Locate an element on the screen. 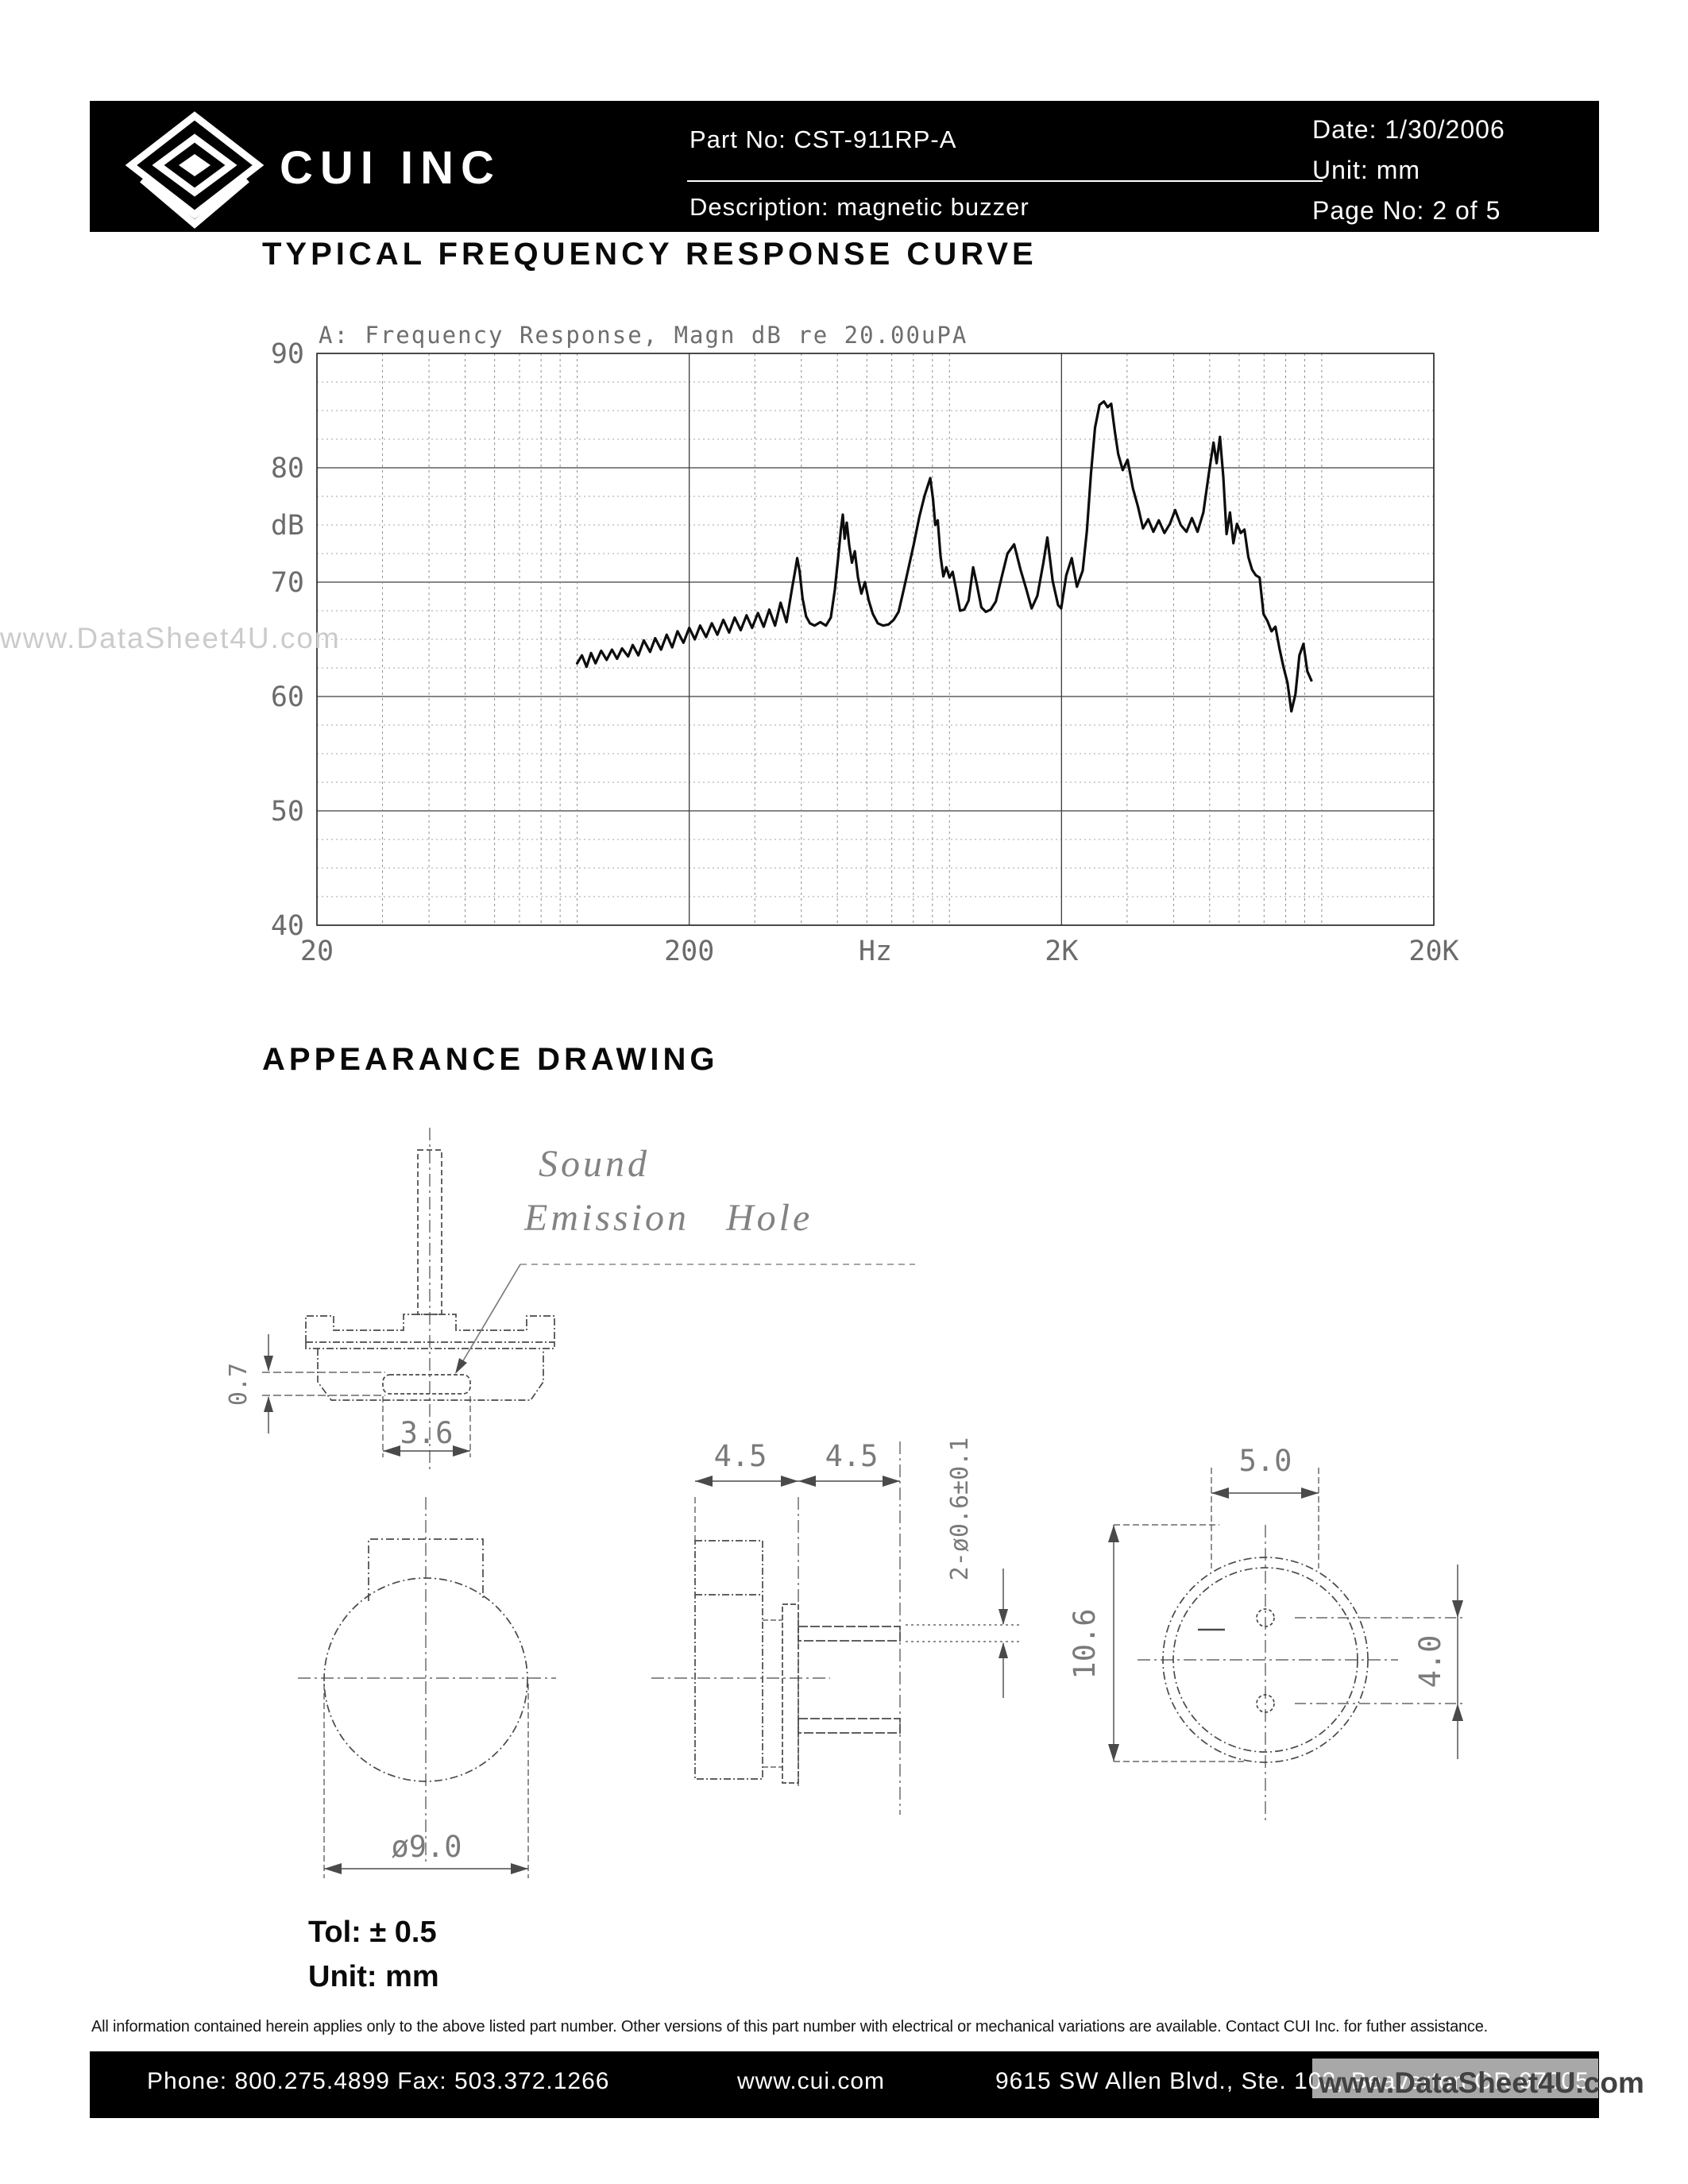  pin-lower is located at coordinates (850, 1726).